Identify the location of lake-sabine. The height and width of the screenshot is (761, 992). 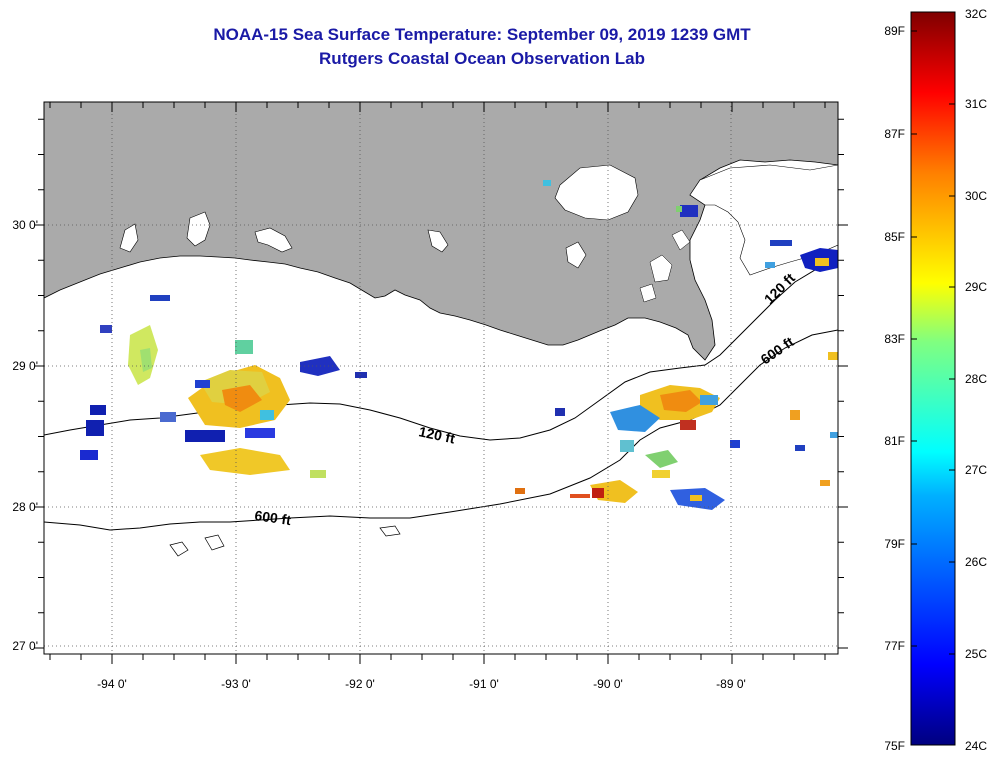
(129, 238).